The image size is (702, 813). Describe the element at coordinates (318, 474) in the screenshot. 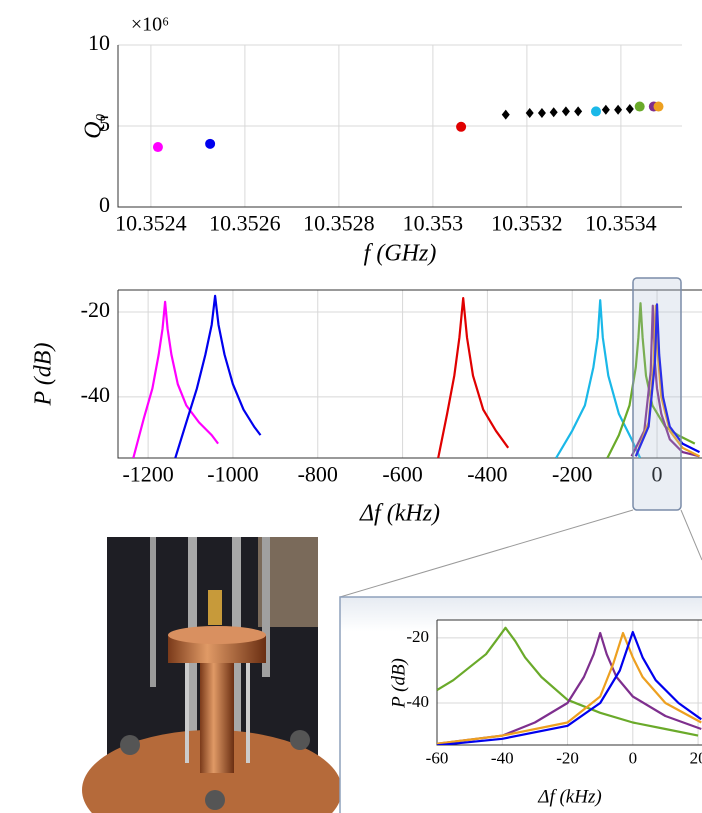

I see `x-tick-label: -800` at that location.